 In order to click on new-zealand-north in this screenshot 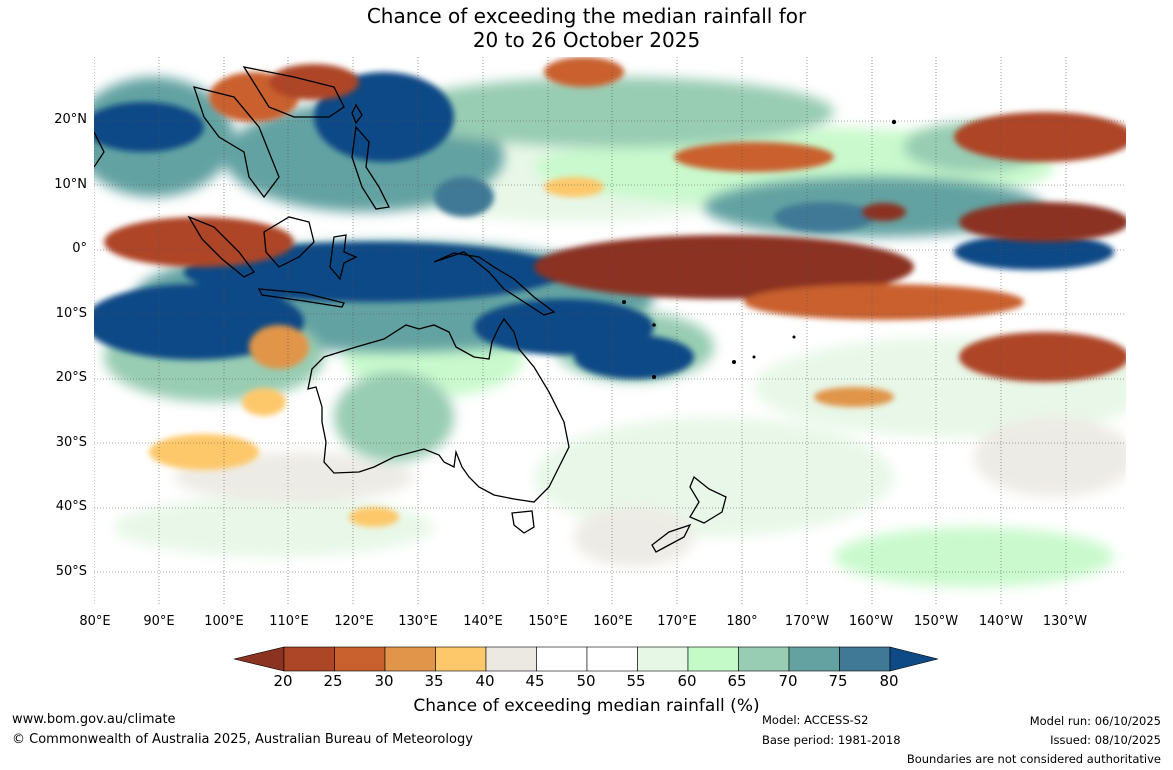, I will do `click(708, 499)`.